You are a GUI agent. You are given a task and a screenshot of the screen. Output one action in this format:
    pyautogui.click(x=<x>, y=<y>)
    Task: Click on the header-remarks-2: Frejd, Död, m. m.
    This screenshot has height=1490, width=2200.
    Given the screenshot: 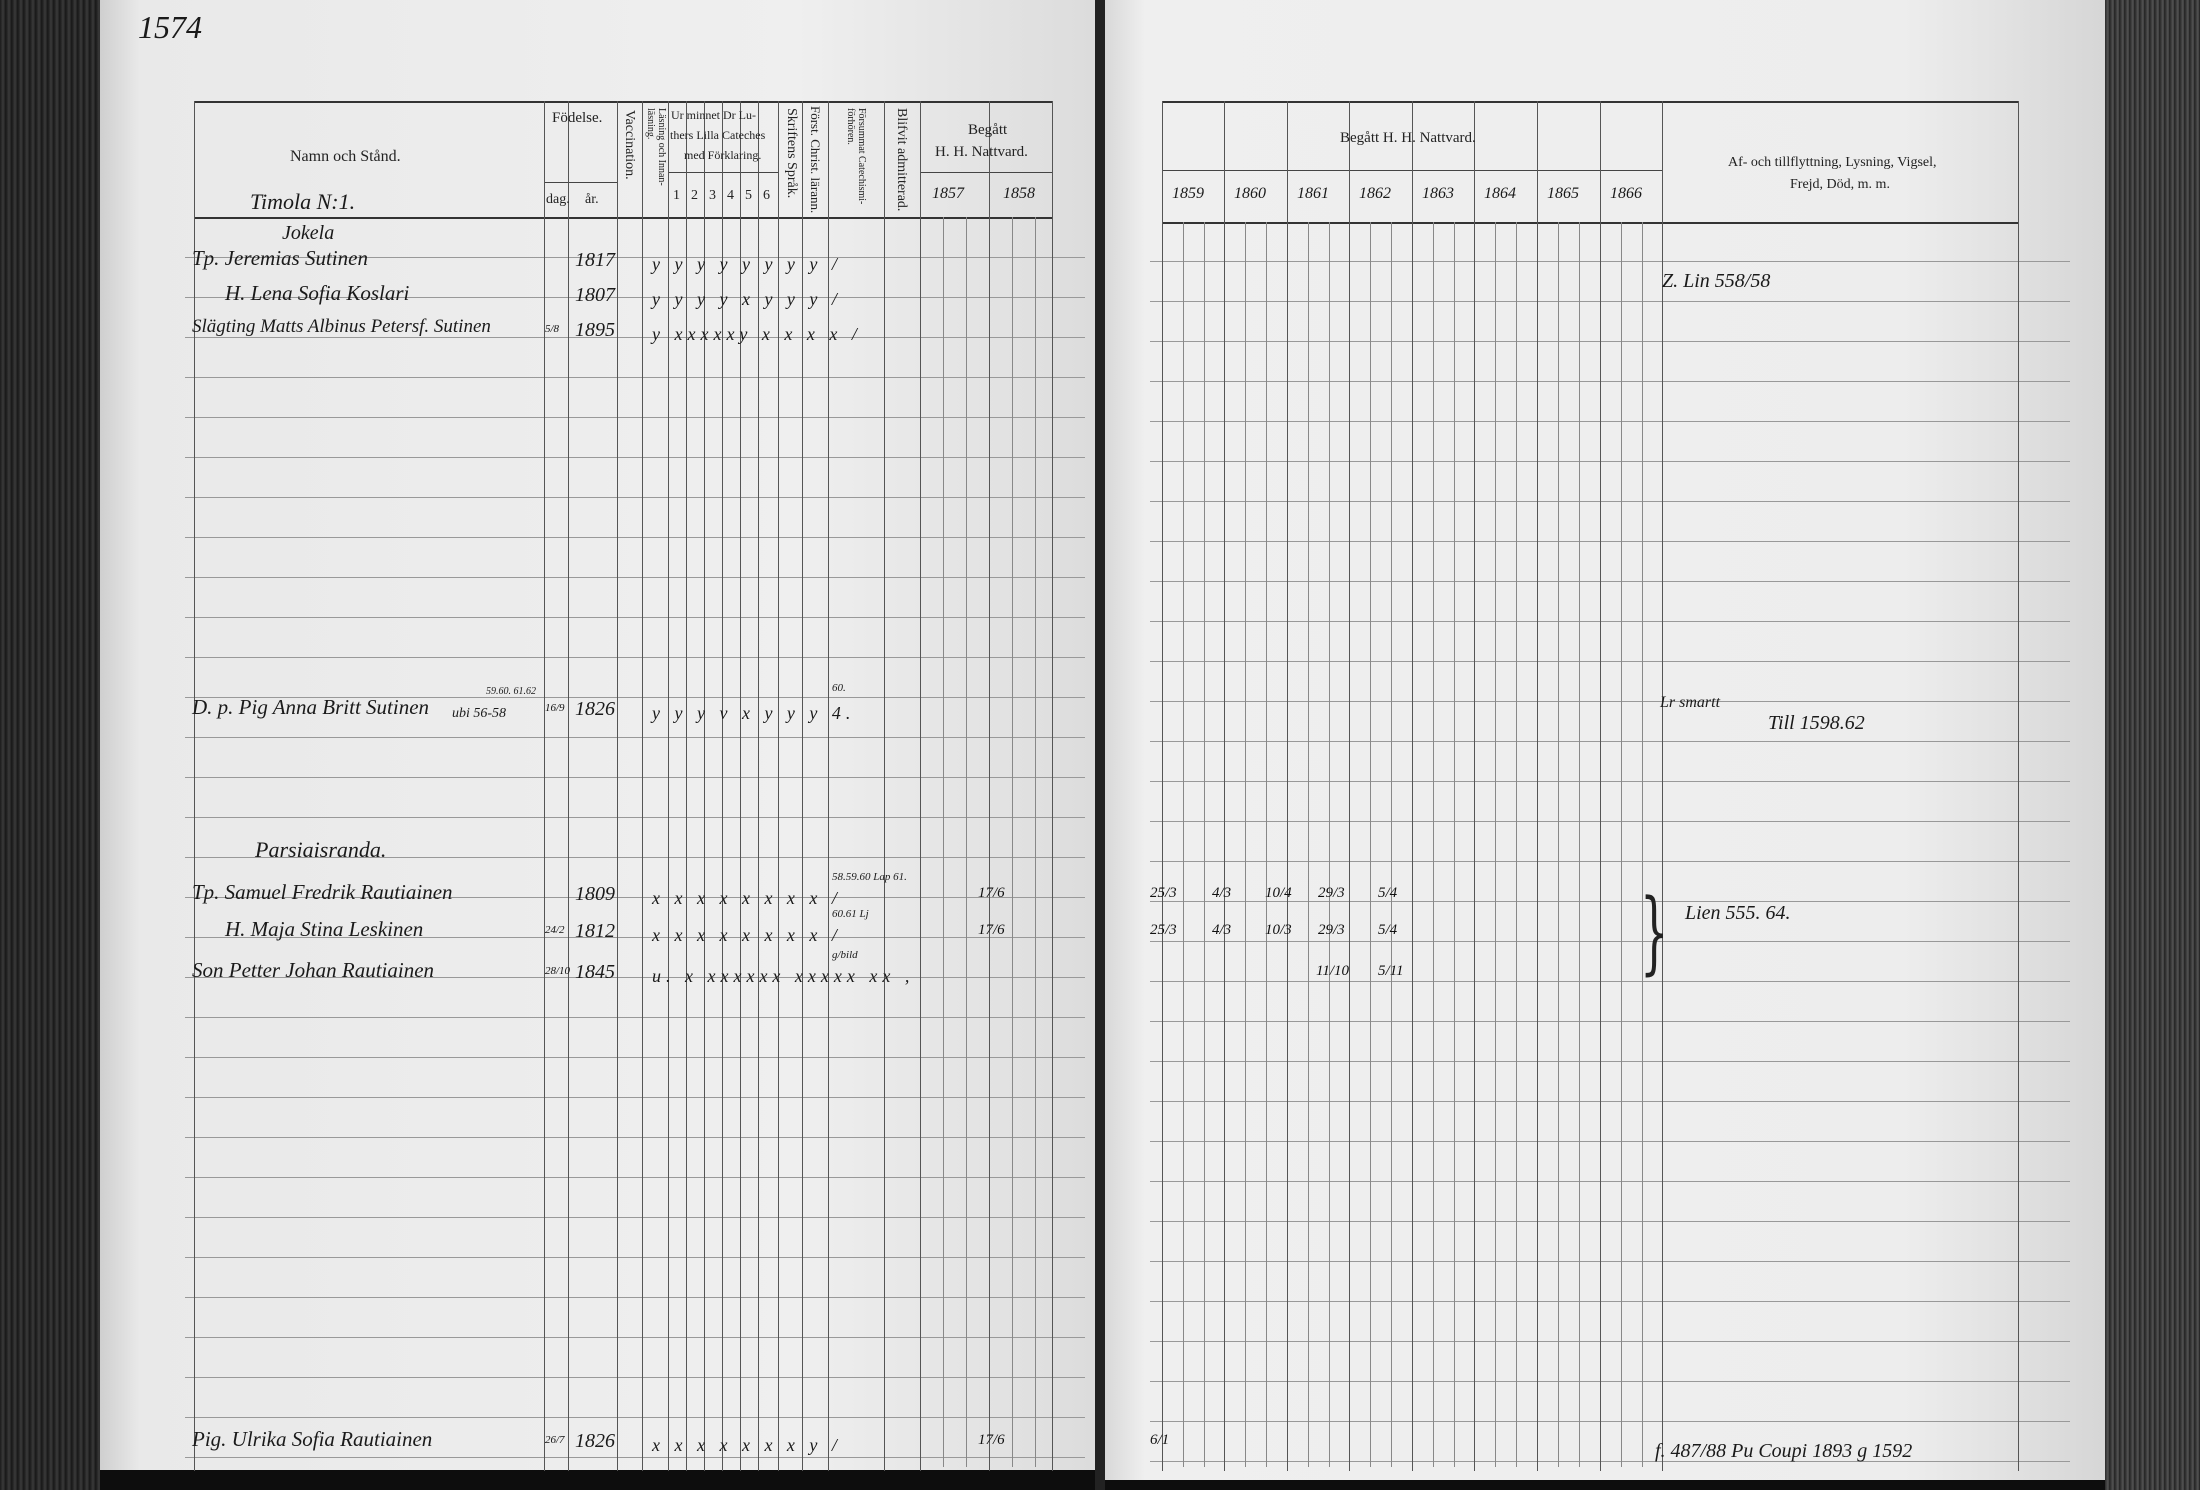 What is the action you would take?
    pyautogui.click(x=1840, y=184)
    